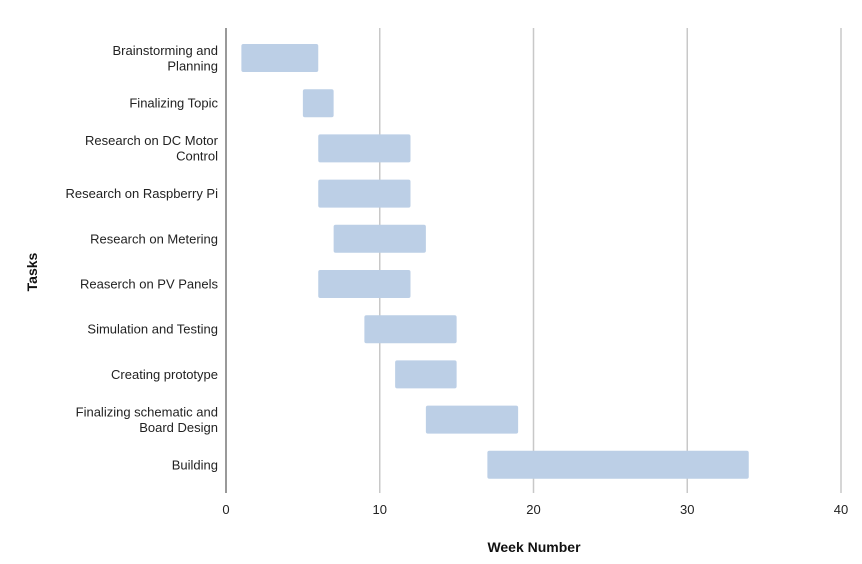 The width and height of the screenshot is (862, 564). What do you see at coordinates (687, 509) in the screenshot?
I see `x-tick-label: 30` at bounding box center [687, 509].